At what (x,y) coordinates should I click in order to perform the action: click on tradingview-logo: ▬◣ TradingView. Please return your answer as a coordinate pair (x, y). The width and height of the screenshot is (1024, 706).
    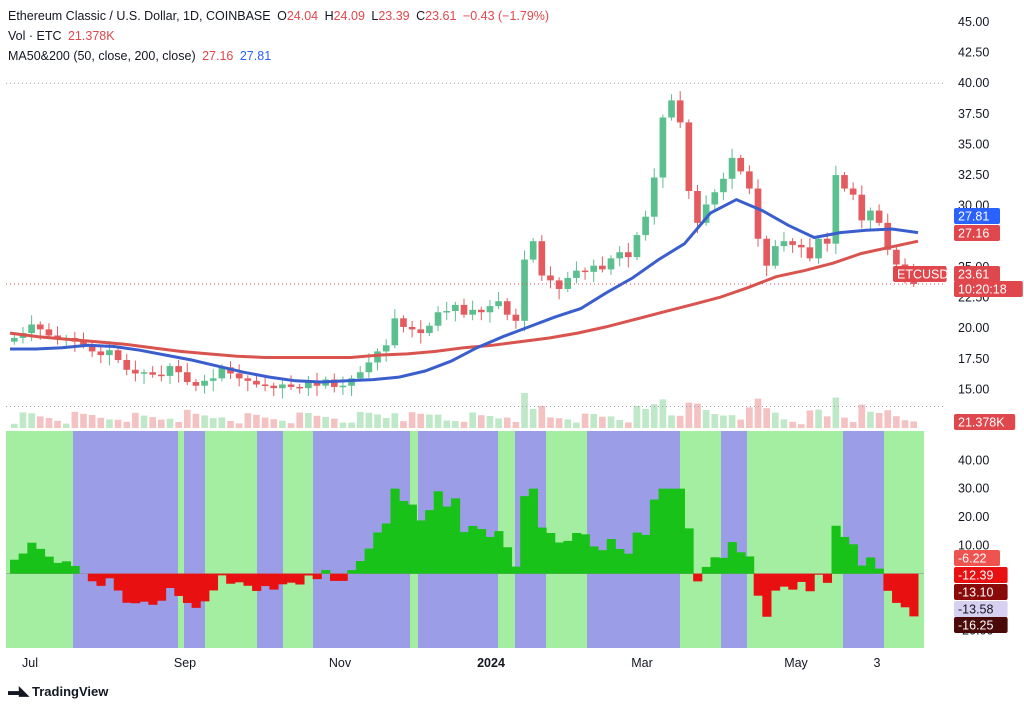
    Looking at the image, I should click on (58, 691).